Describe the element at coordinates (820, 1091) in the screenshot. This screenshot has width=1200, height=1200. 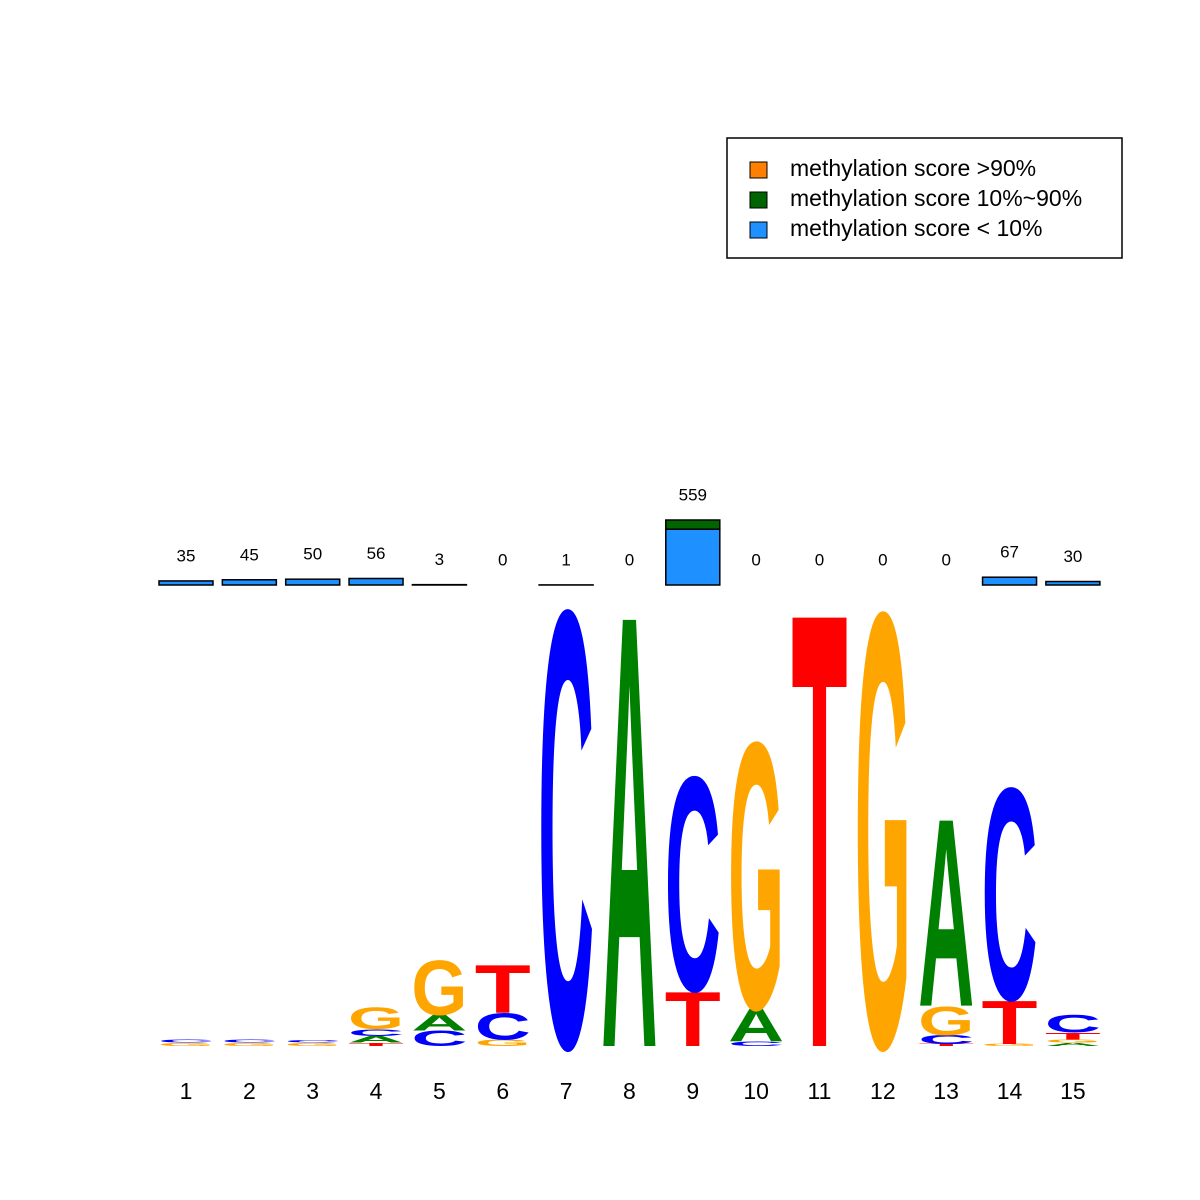
I see `x-tick-label: 11` at that location.